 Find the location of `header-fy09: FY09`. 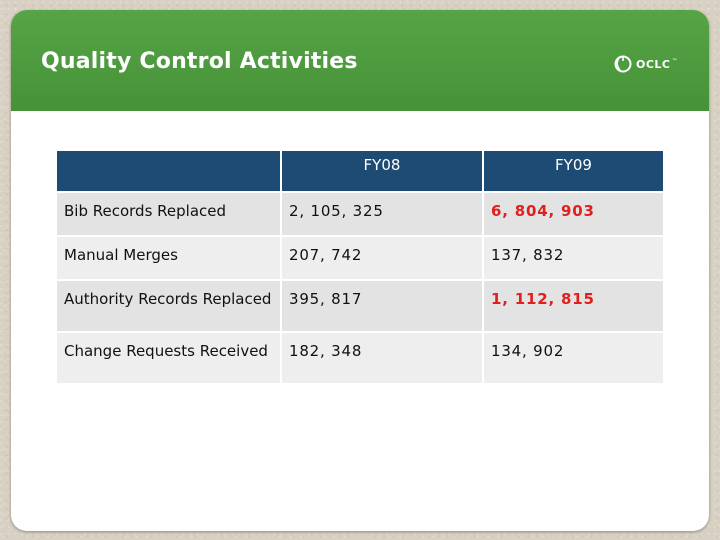

header-fy09: FY09 is located at coordinates (573, 172).